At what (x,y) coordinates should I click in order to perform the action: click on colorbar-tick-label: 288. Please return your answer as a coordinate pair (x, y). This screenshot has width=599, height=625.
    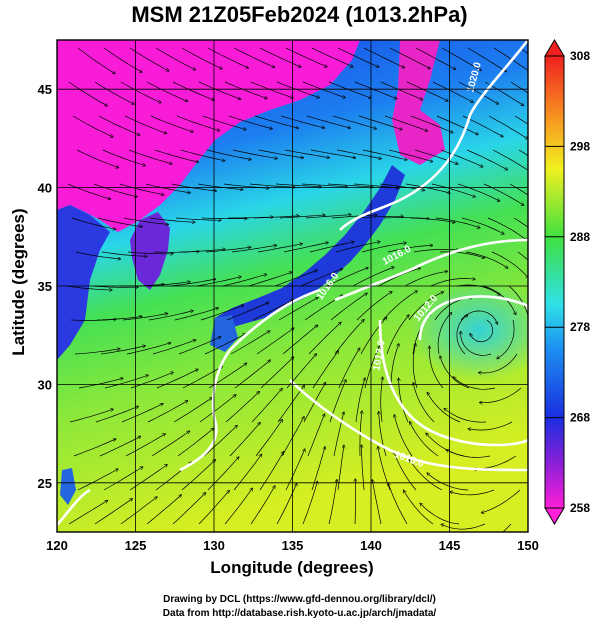
    Looking at the image, I should click on (580, 237).